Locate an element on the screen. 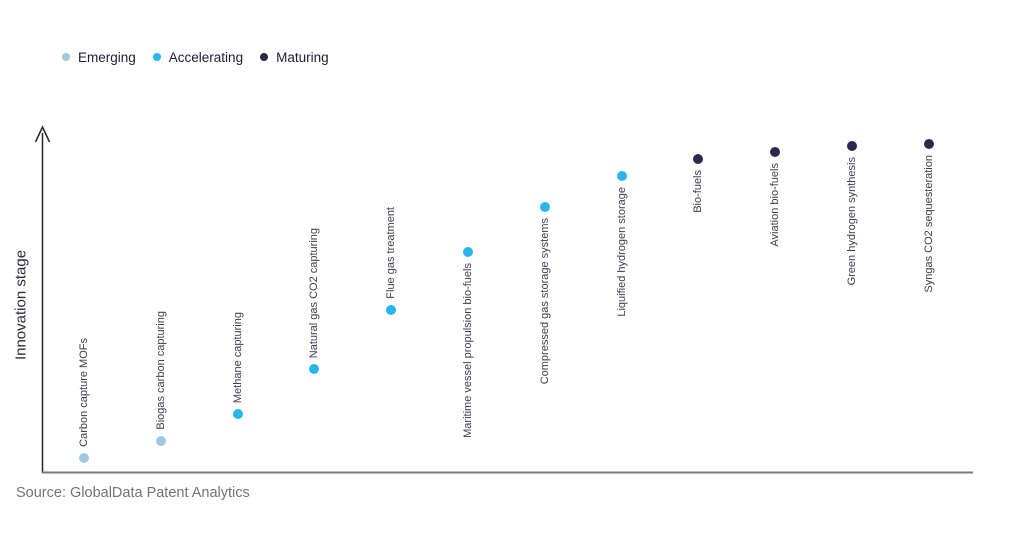  legend-label: Emerging is located at coordinates (107, 57).